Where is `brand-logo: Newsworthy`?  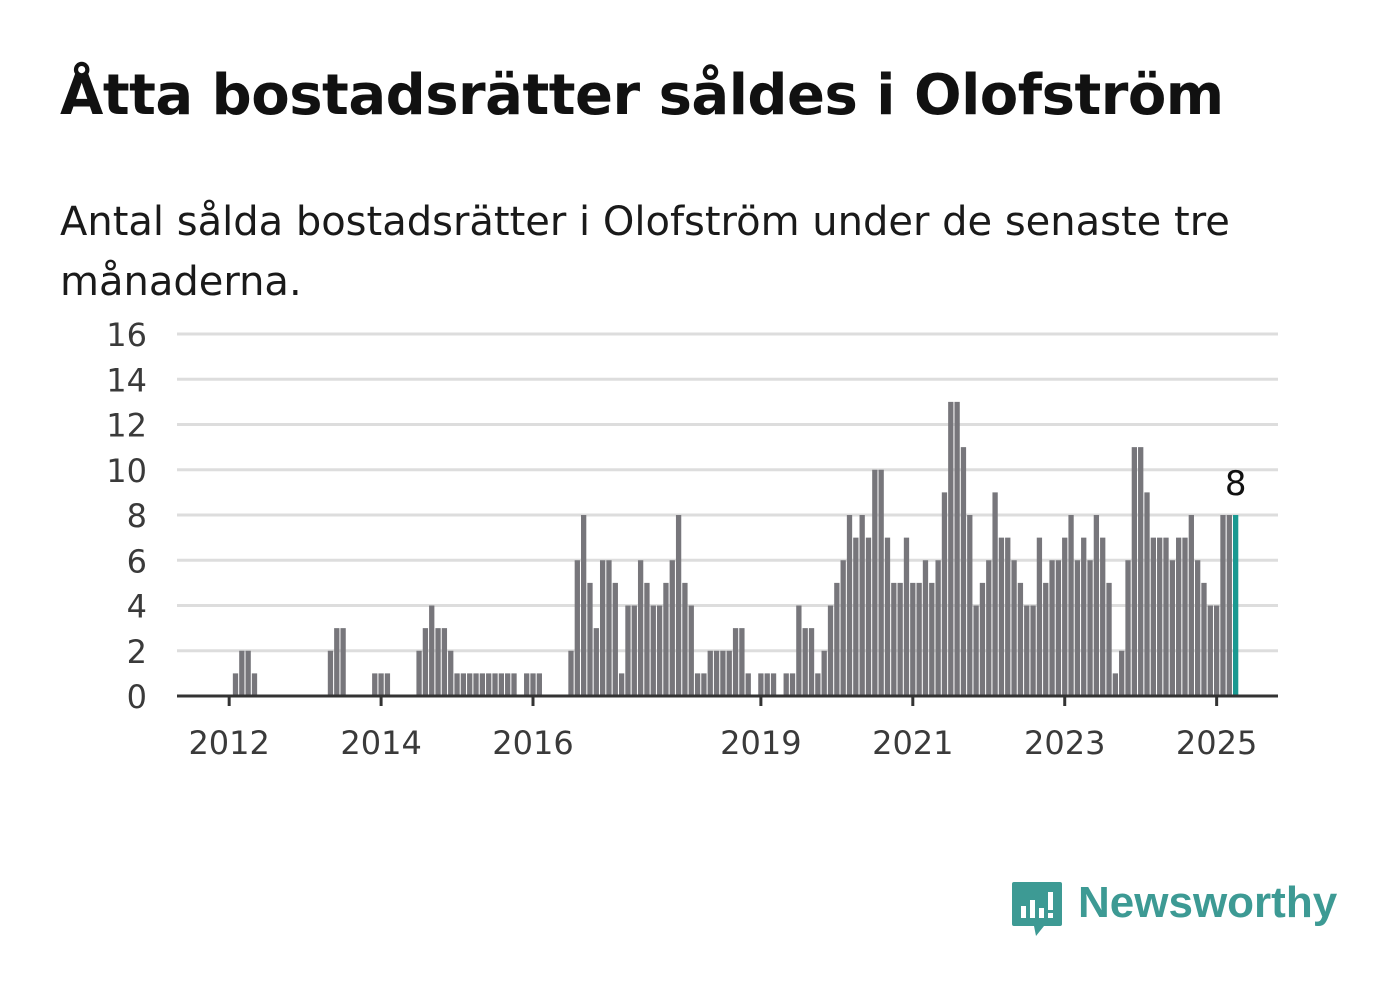
brand-logo: Newsworthy is located at coordinates (1172, 909).